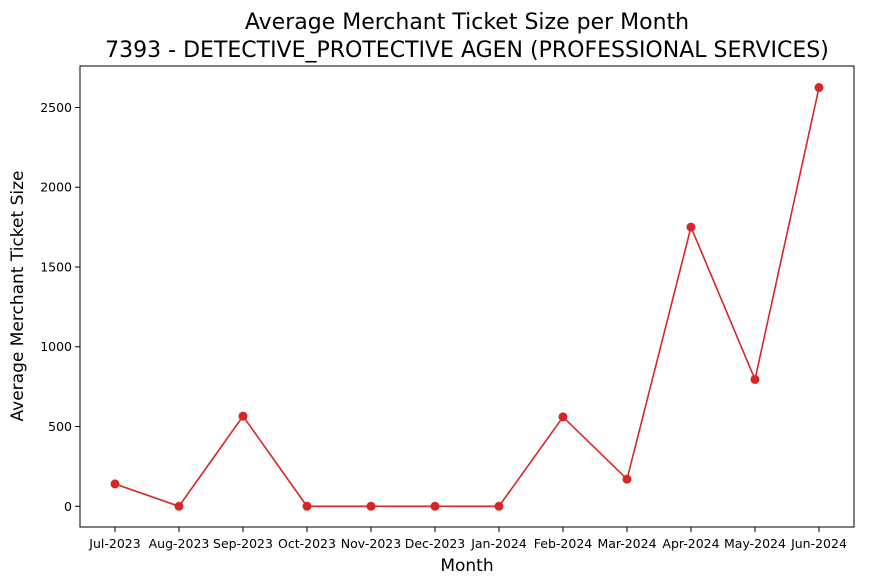 Image resolution: width=889 pixels, height=585 pixels. Describe the element at coordinates (56, 346) in the screenshot. I see `y-tick-label: 1000` at that location.